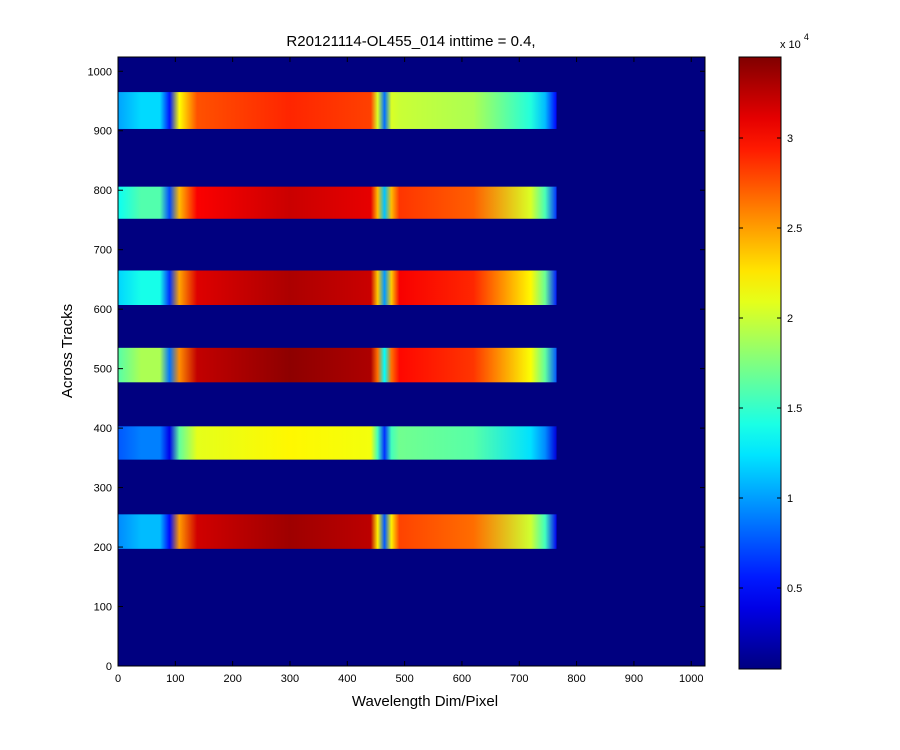 This screenshot has width=900, height=750. What do you see at coordinates (691, 679) in the screenshot?
I see `x-tick-label: 1000` at bounding box center [691, 679].